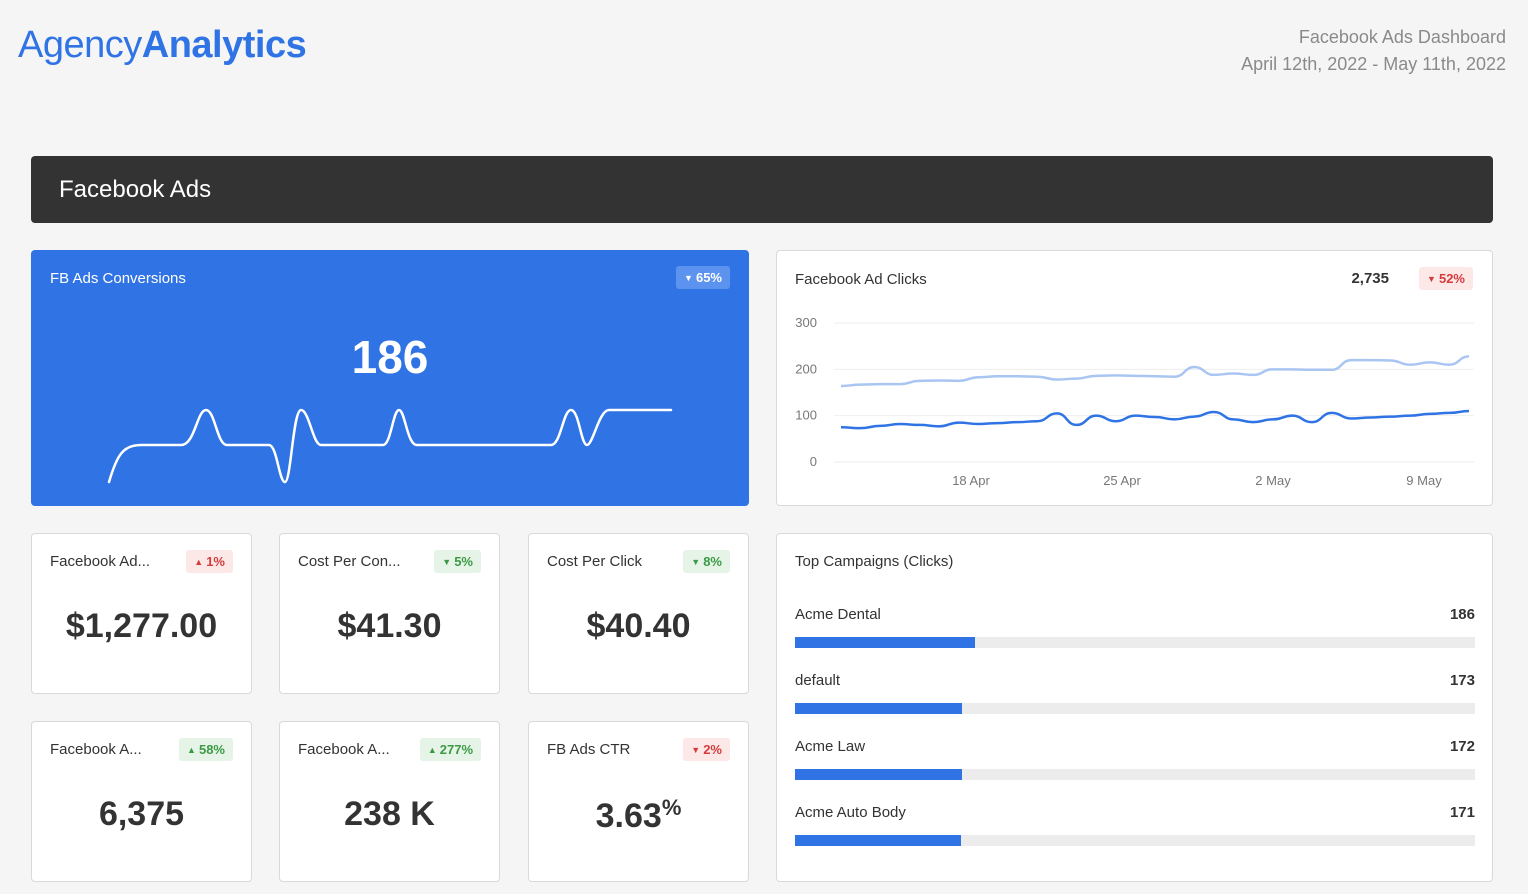 This screenshot has width=1528, height=894. What do you see at coordinates (1373, 64) in the screenshot?
I see `report-date-range: April 12th, 2022 - May 11th, 2022` at bounding box center [1373, 64].